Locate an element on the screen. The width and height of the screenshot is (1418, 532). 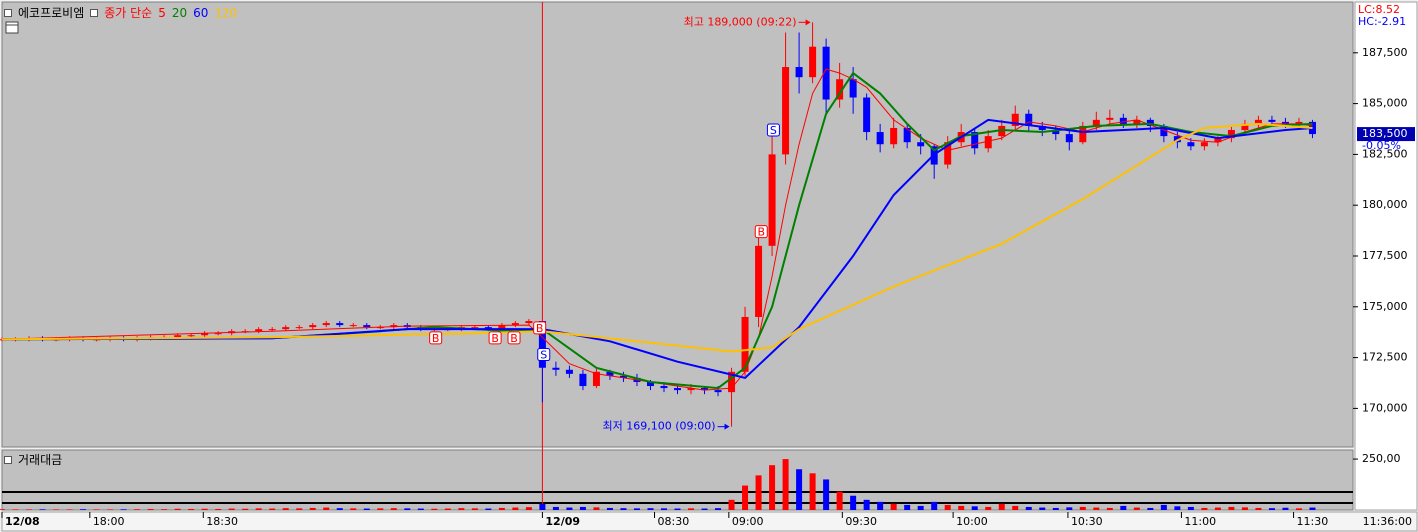
time-label: 11:36:00 is located at coordinates (1387, 521).